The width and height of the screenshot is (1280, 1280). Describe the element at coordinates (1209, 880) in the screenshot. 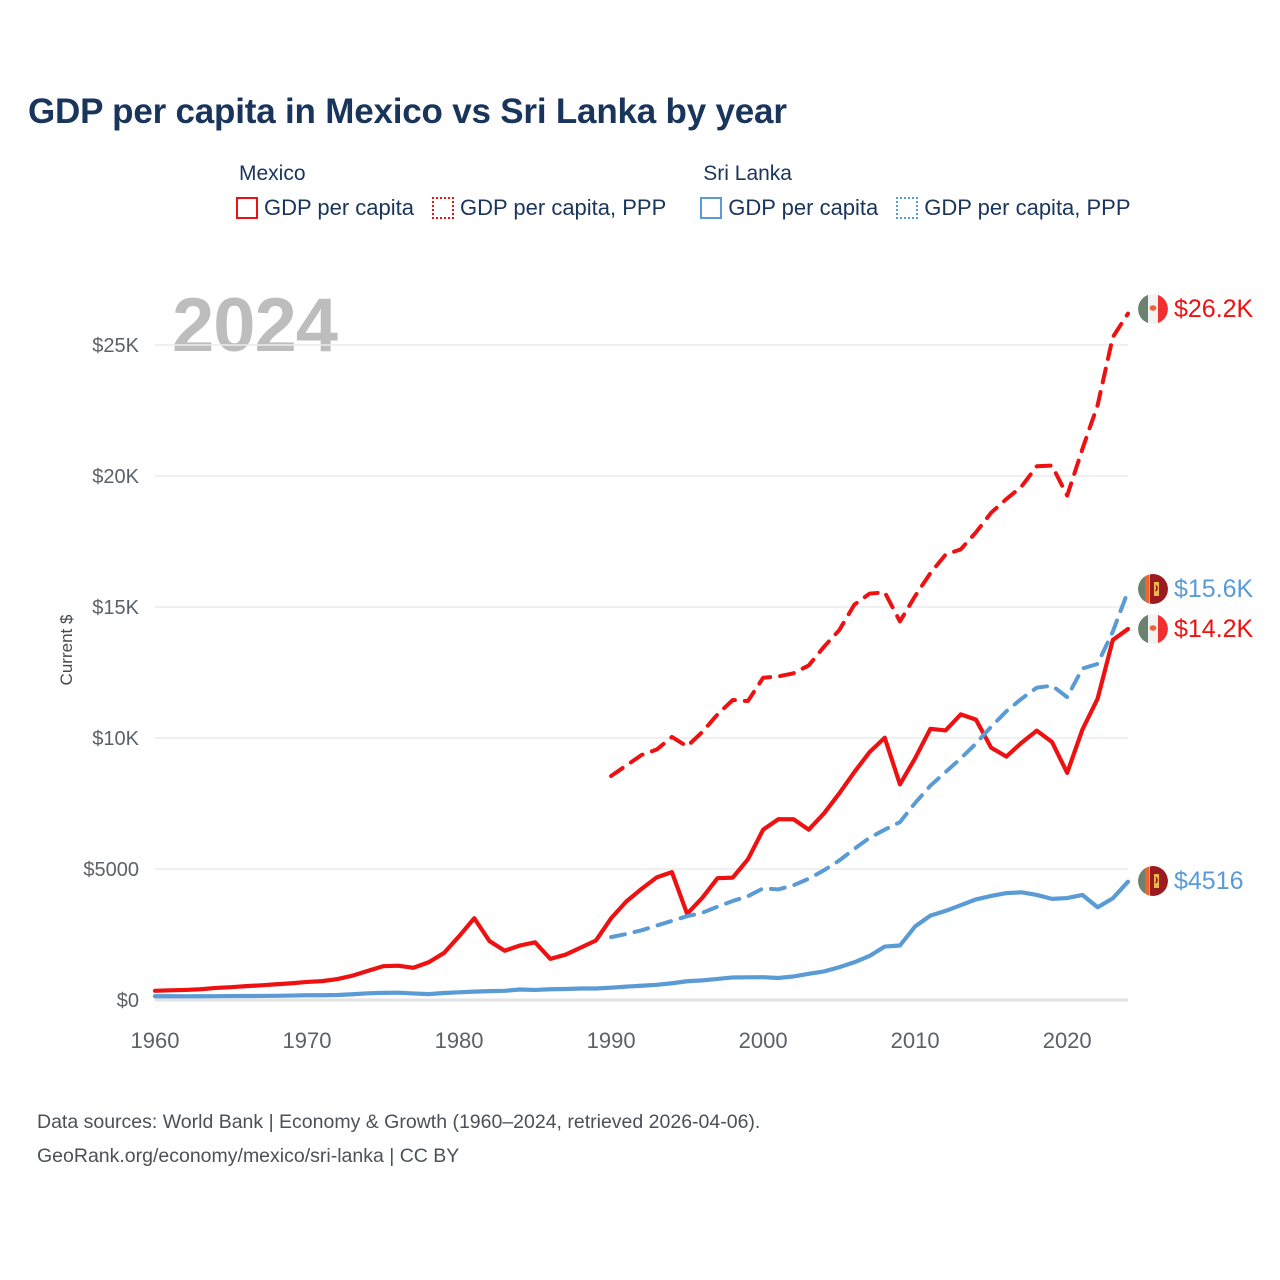

I see `end-value-sri-lanka-gdp: $4516` at that location.